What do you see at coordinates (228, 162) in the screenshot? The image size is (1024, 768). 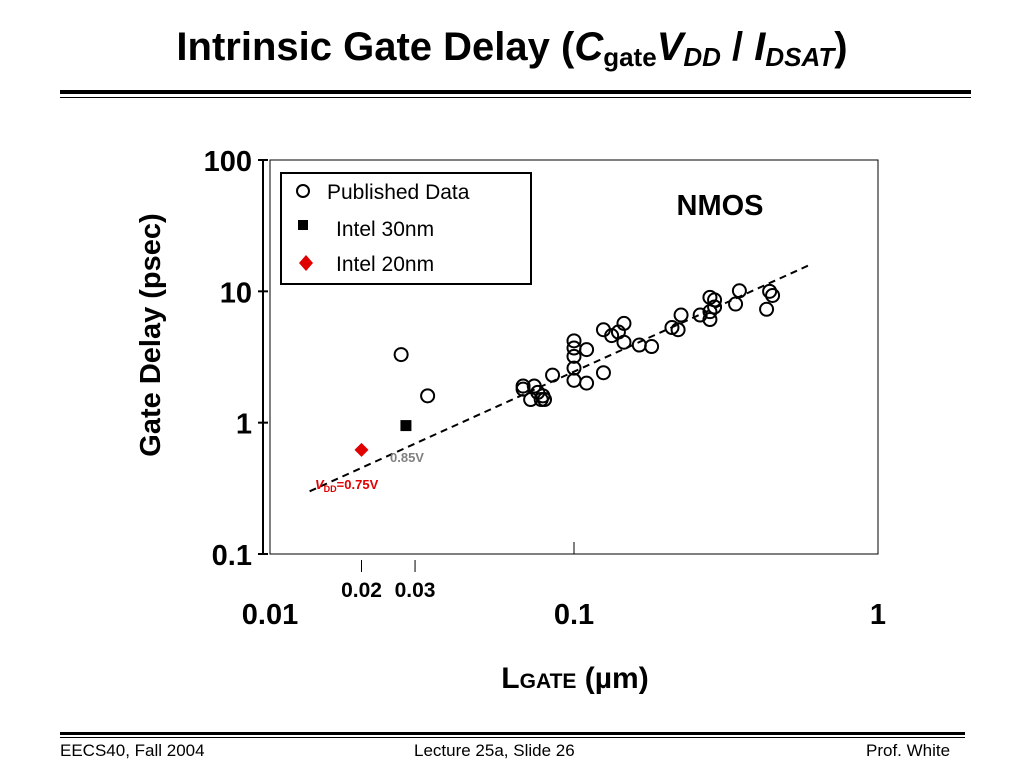 I see `y-tick-label: 100` at bounding box center [228, 162].